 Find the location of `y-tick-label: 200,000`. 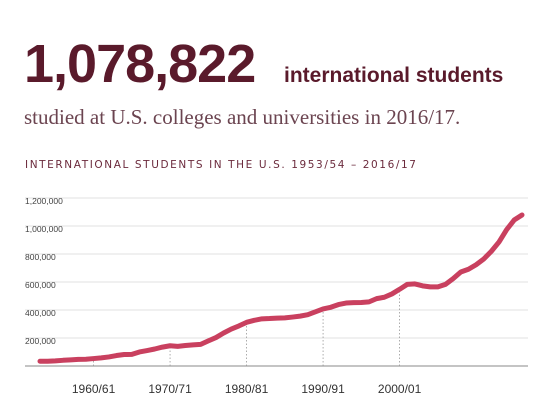

y-tick-label: 200,000 is located at coordinates (40, 341).